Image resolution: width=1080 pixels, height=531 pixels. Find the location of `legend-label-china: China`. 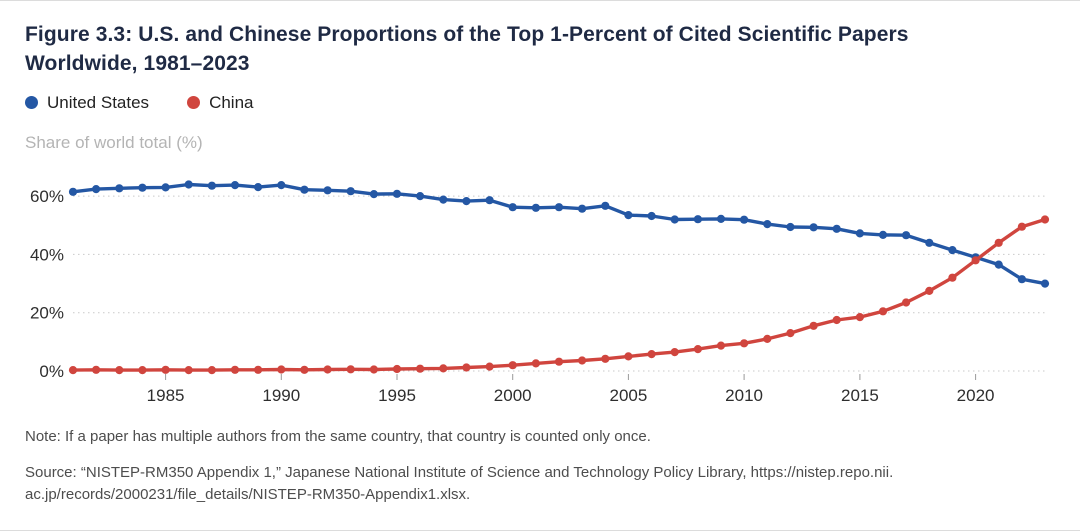

legend-label-china: China is located at coordinates (231, 102).